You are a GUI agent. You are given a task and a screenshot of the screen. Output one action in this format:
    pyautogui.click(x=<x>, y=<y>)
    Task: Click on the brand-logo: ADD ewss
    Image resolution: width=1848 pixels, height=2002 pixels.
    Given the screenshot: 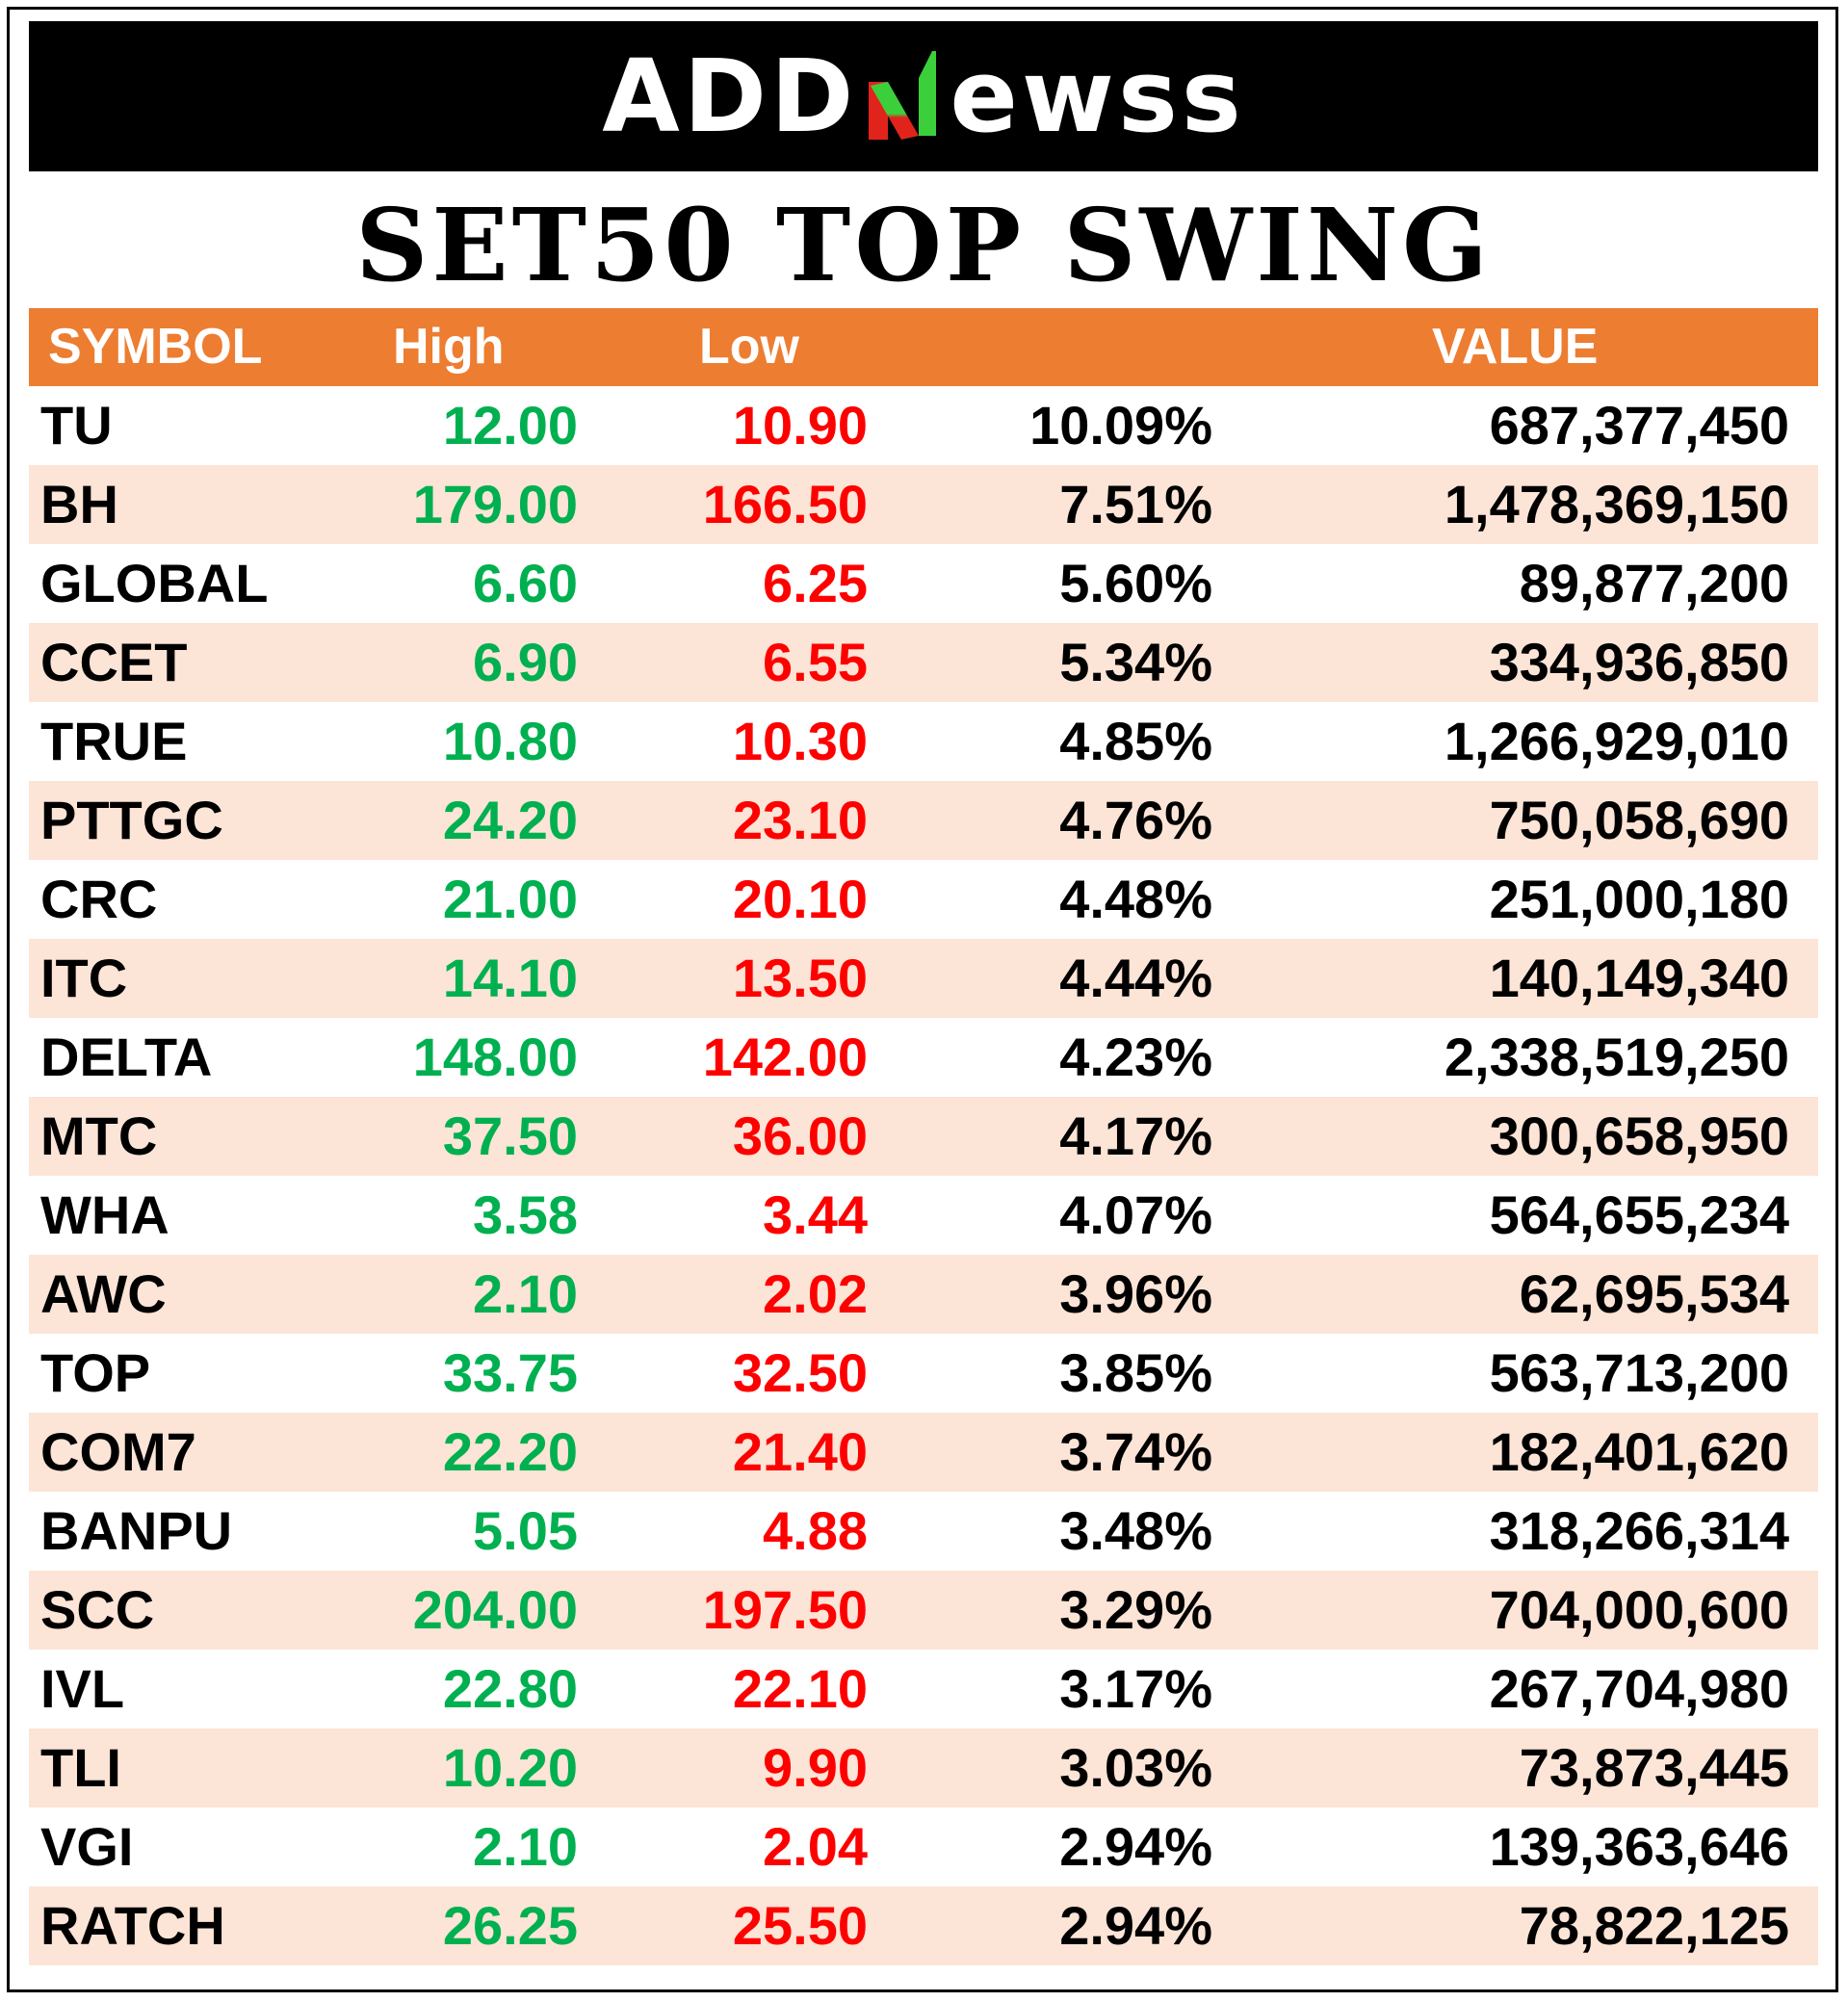 What is the action you would take?
    pyautogui.click(x=923, y=96)
    